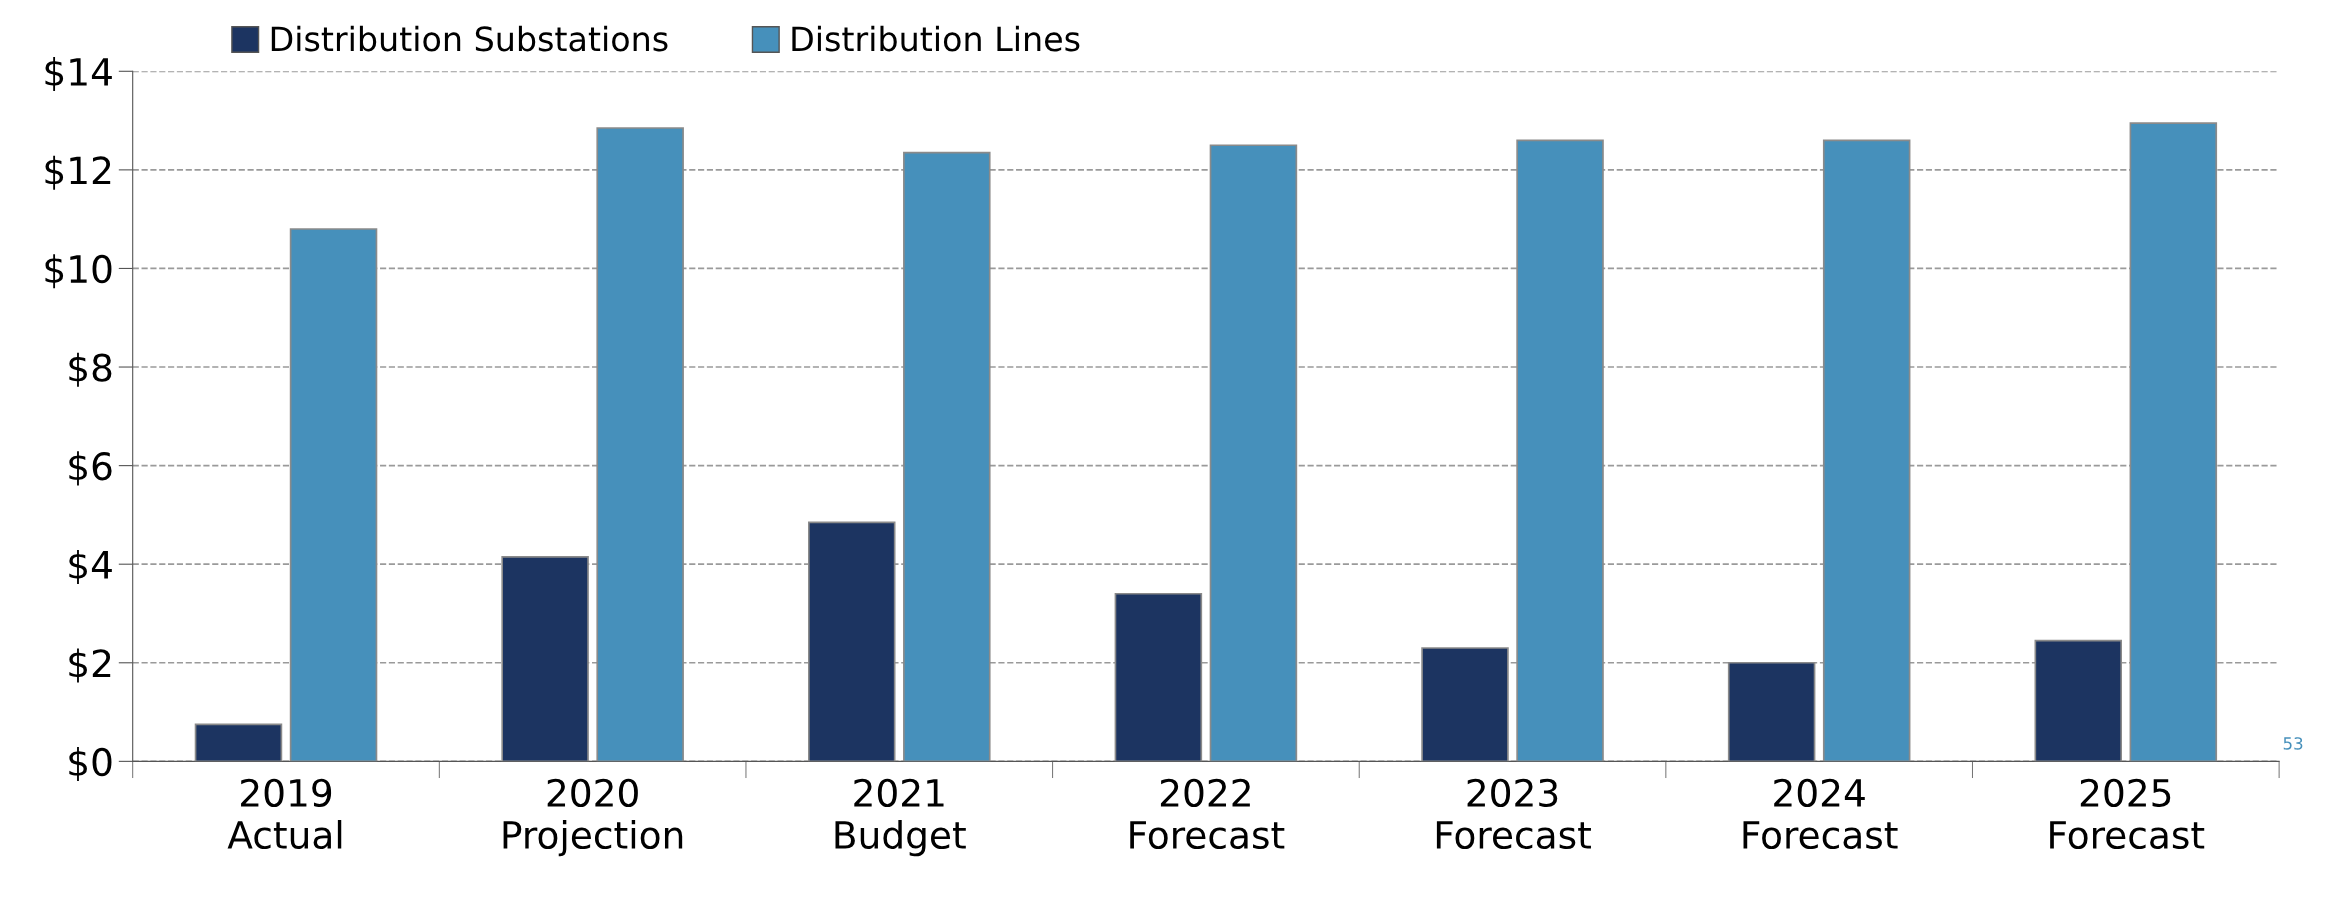  What do you see at coordinates (2127, 814) in the screenshot?
I see `x-tick-label: 2025 Forecast` at bounding box center [2127, 814].